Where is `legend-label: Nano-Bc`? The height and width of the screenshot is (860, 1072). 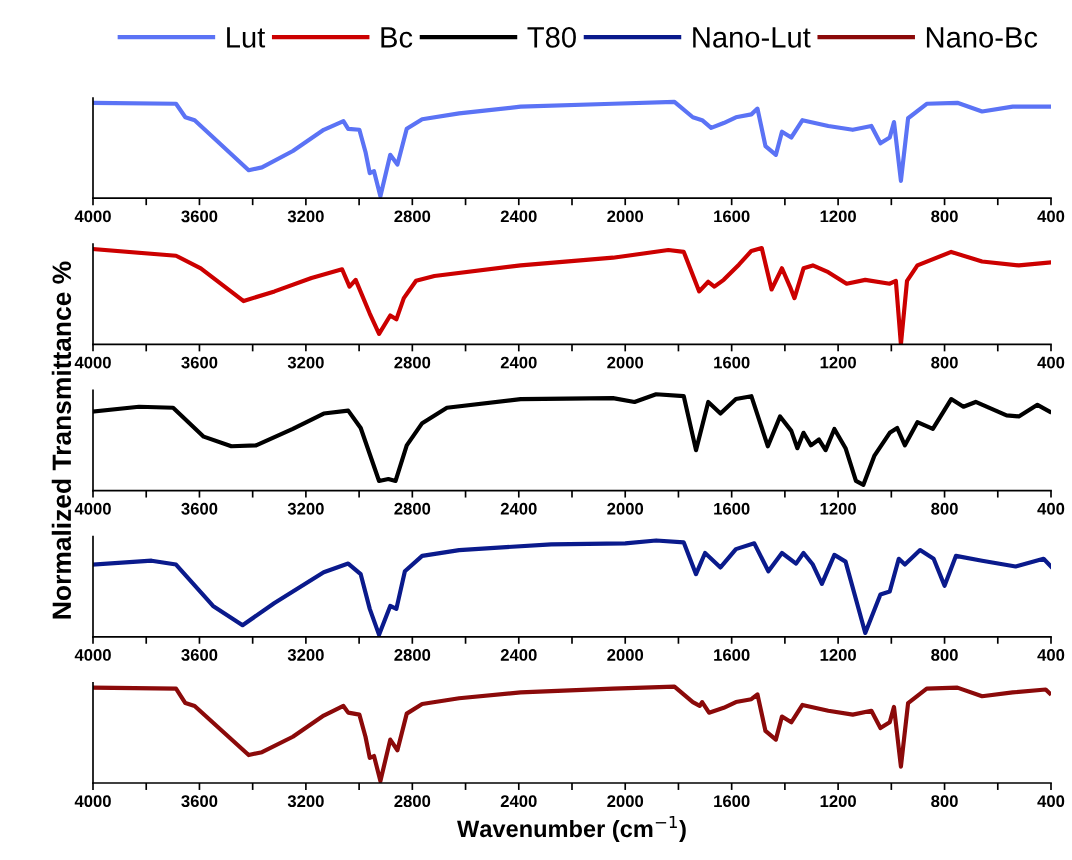
legend-label: Nano-Bc is located at coordinates (982, 37).